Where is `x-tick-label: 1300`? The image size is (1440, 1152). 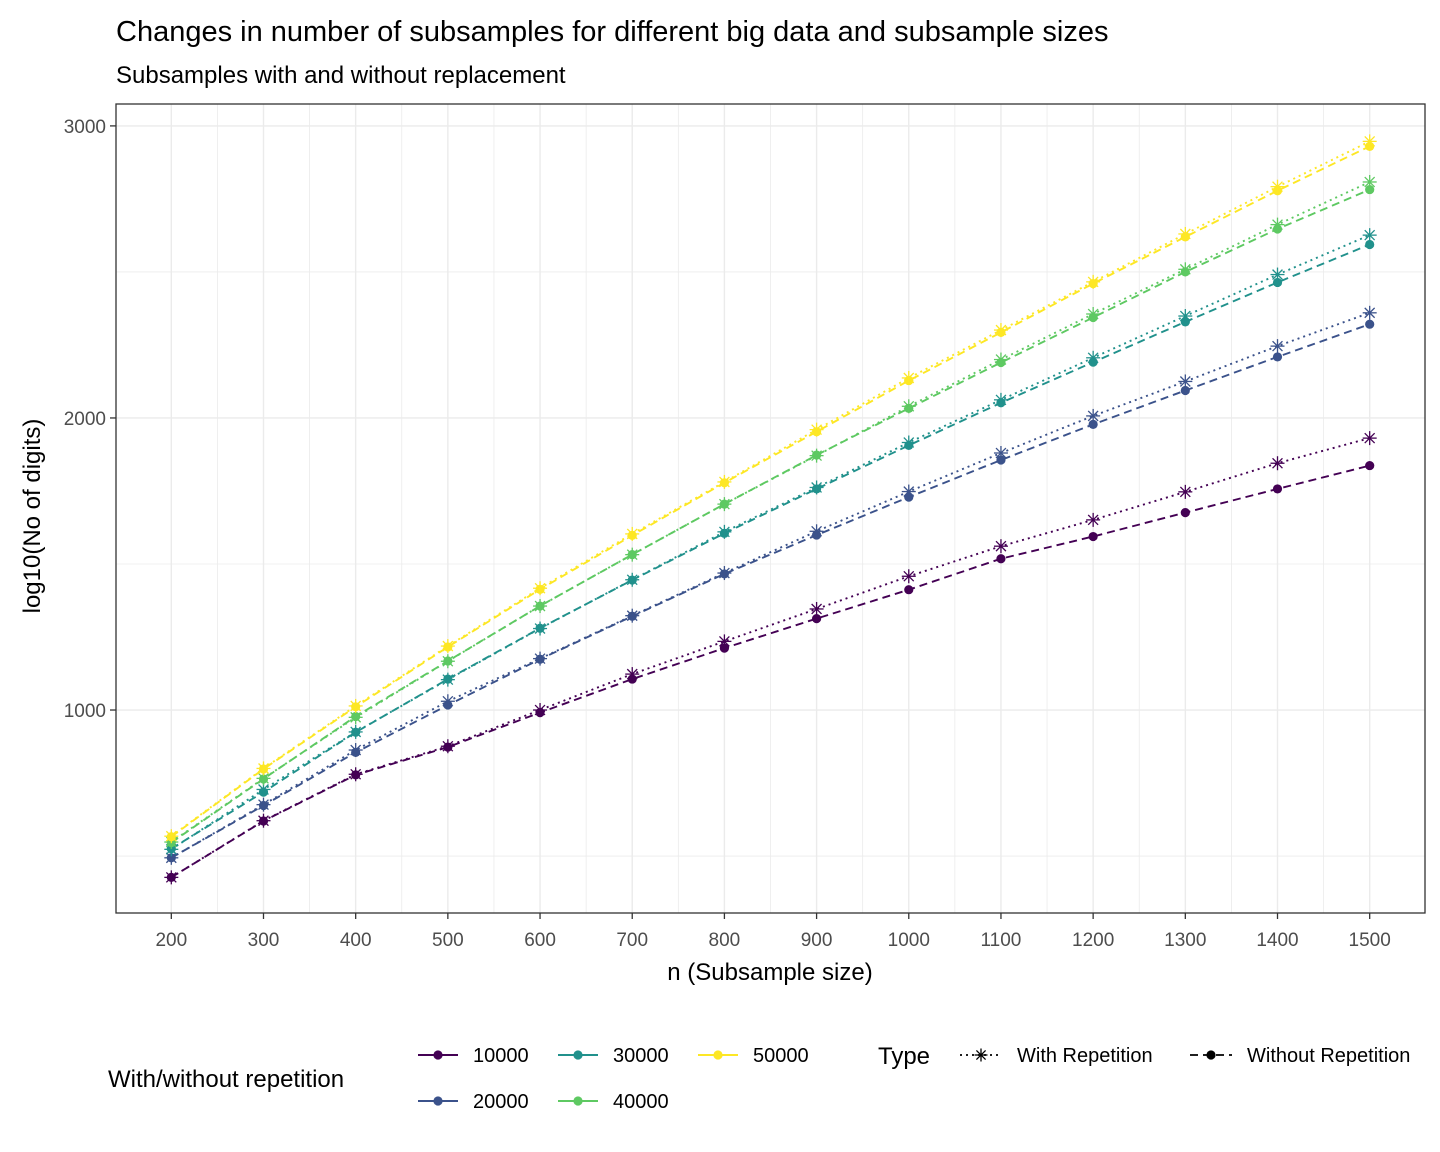
x-tick-label: 1300 is located at coordinates (1185, 940).